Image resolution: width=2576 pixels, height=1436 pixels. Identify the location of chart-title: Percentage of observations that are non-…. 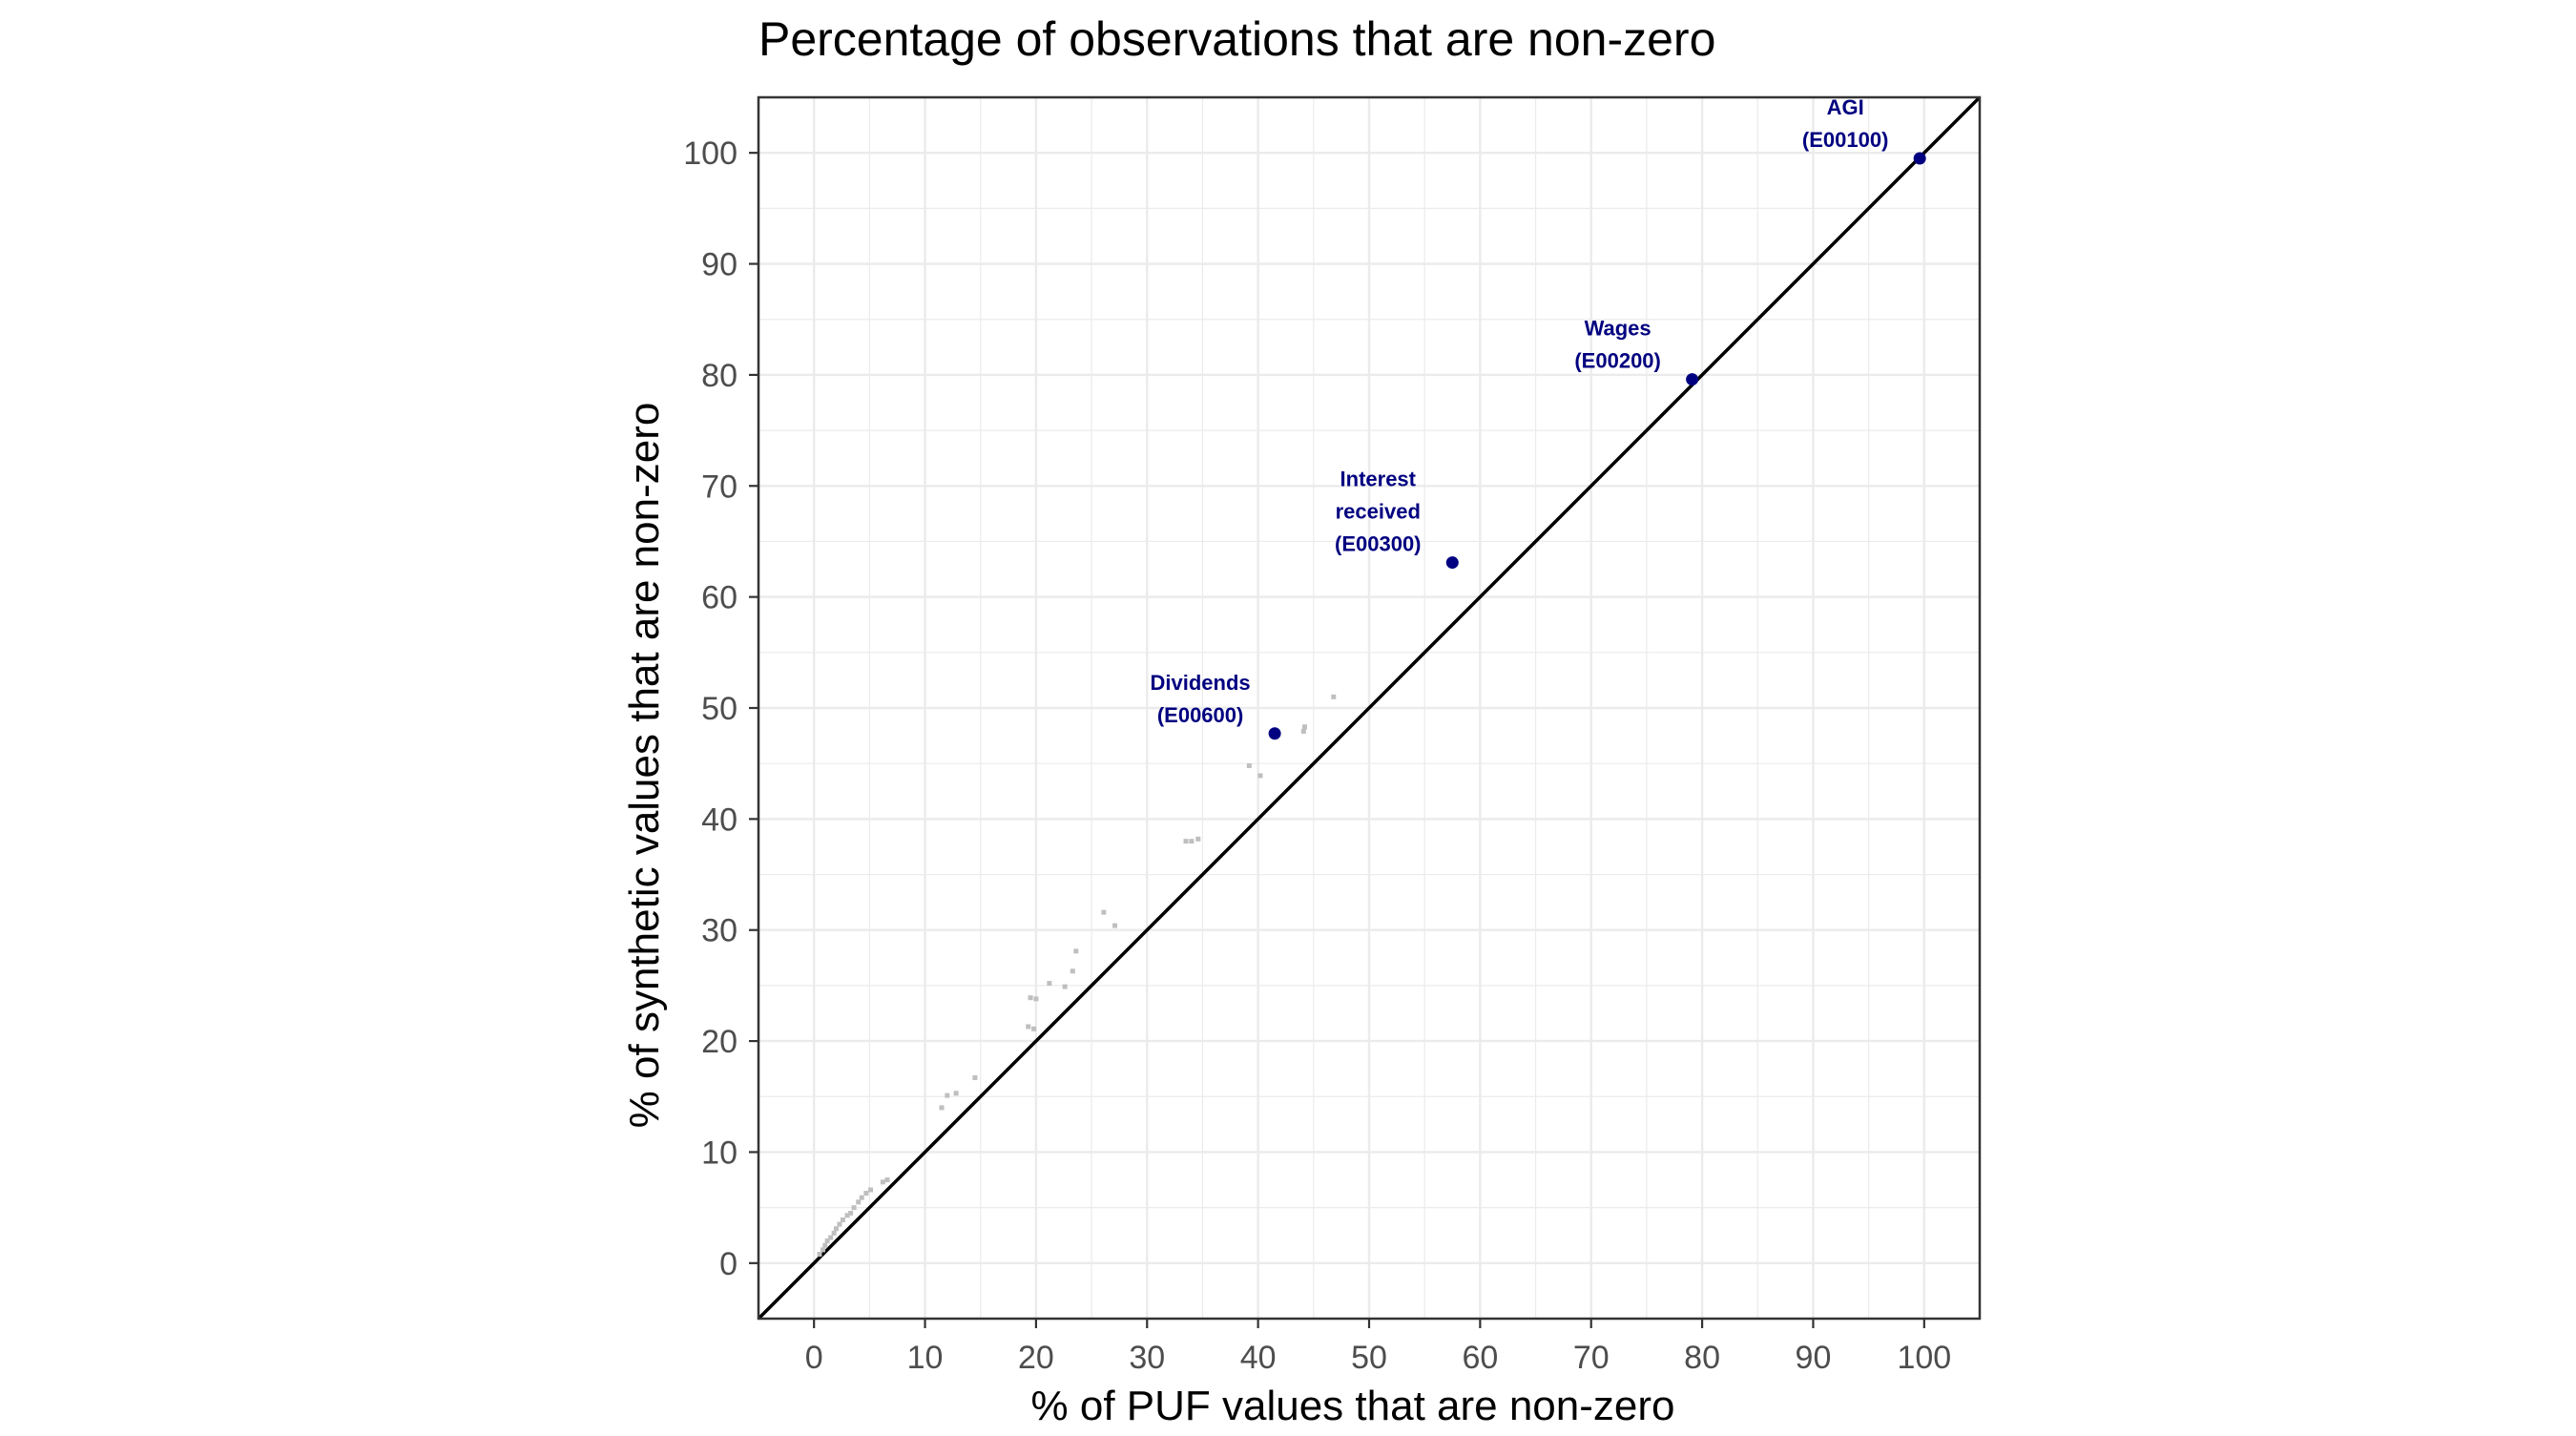
(1236, 39).